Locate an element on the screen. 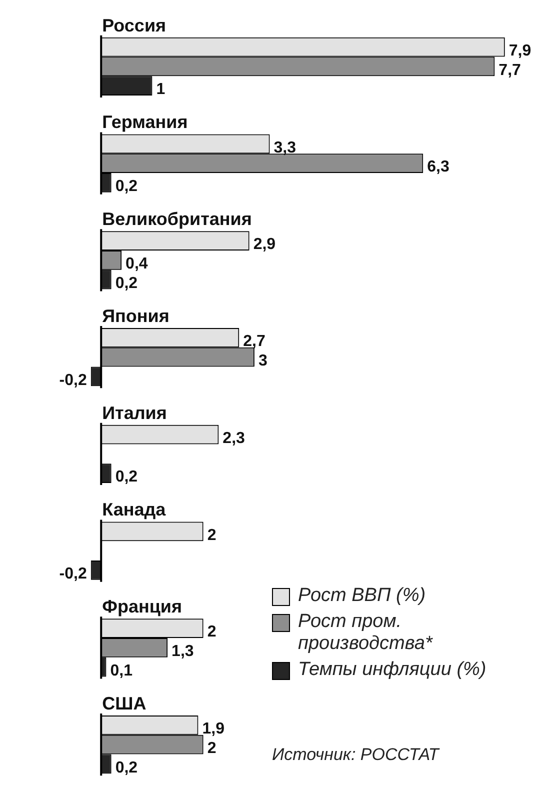 Image resolution: width=550 pixels, height=793 pixels. legend-label: Рост пром. производства* is located at coordinates (366, 633).